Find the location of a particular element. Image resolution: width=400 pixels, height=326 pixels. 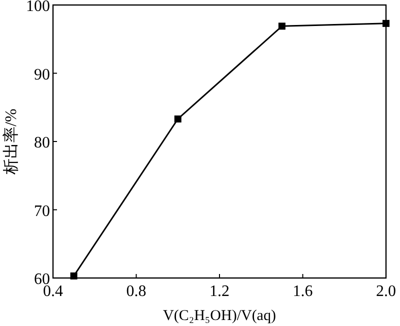

x-axis-title: V(C₂H₅OH)/V(aq) is located at coordinates (219, 316).